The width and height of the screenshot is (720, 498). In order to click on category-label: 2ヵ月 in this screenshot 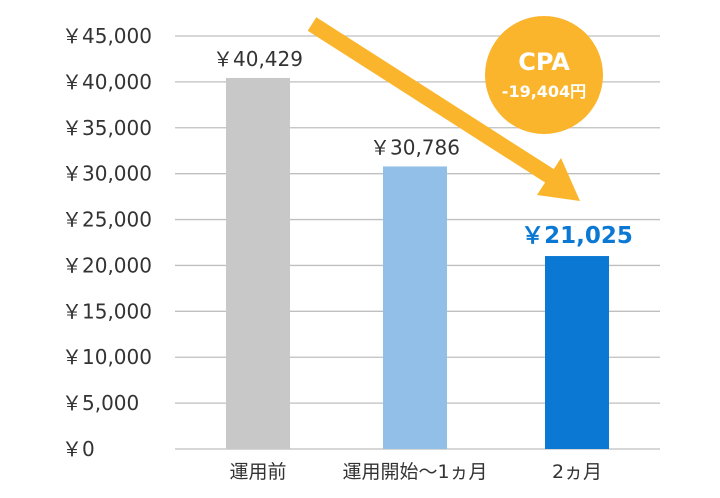, I will do `click(577, 472)`.